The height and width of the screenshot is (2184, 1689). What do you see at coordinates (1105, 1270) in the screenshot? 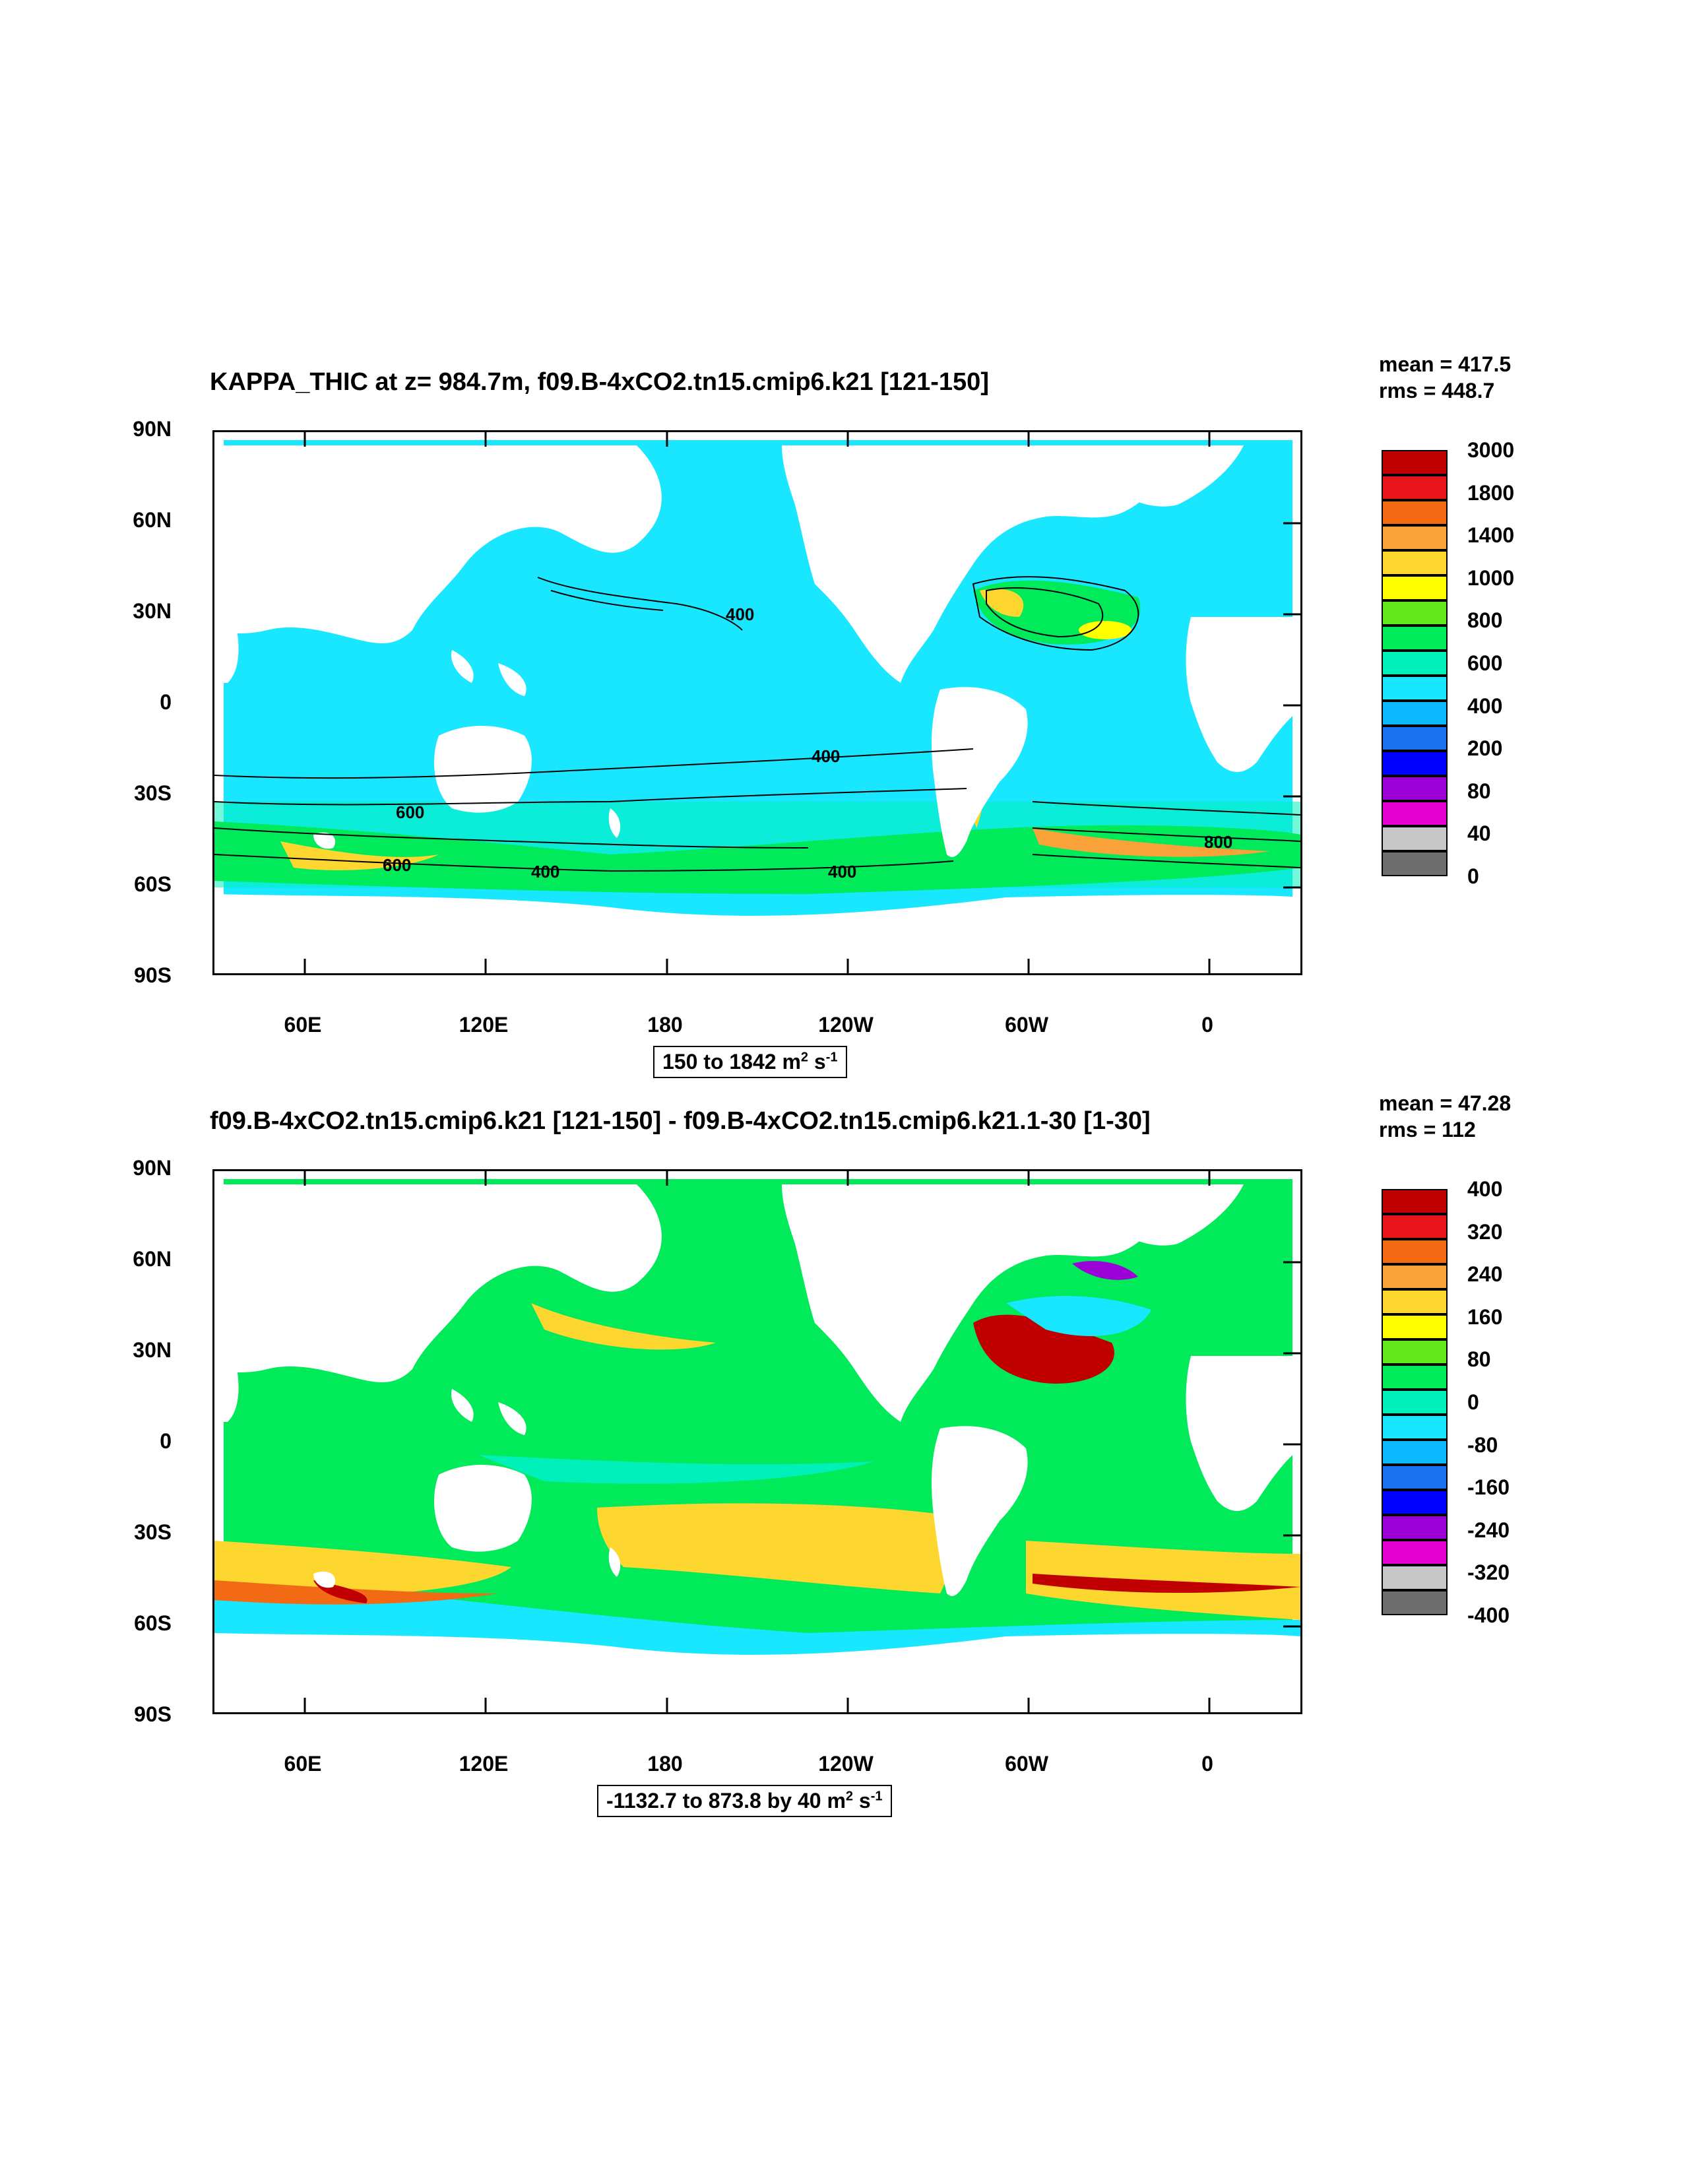
I see `diff-labrador-purple` at bounding box center [1105, 1270].